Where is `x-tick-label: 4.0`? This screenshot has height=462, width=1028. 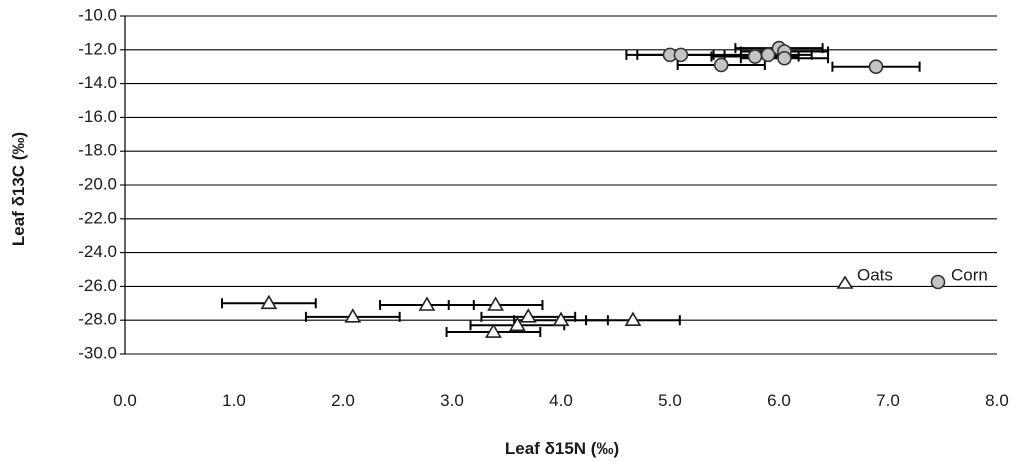
x-tick-label: 4.0 is located at coordinates (561, 400).